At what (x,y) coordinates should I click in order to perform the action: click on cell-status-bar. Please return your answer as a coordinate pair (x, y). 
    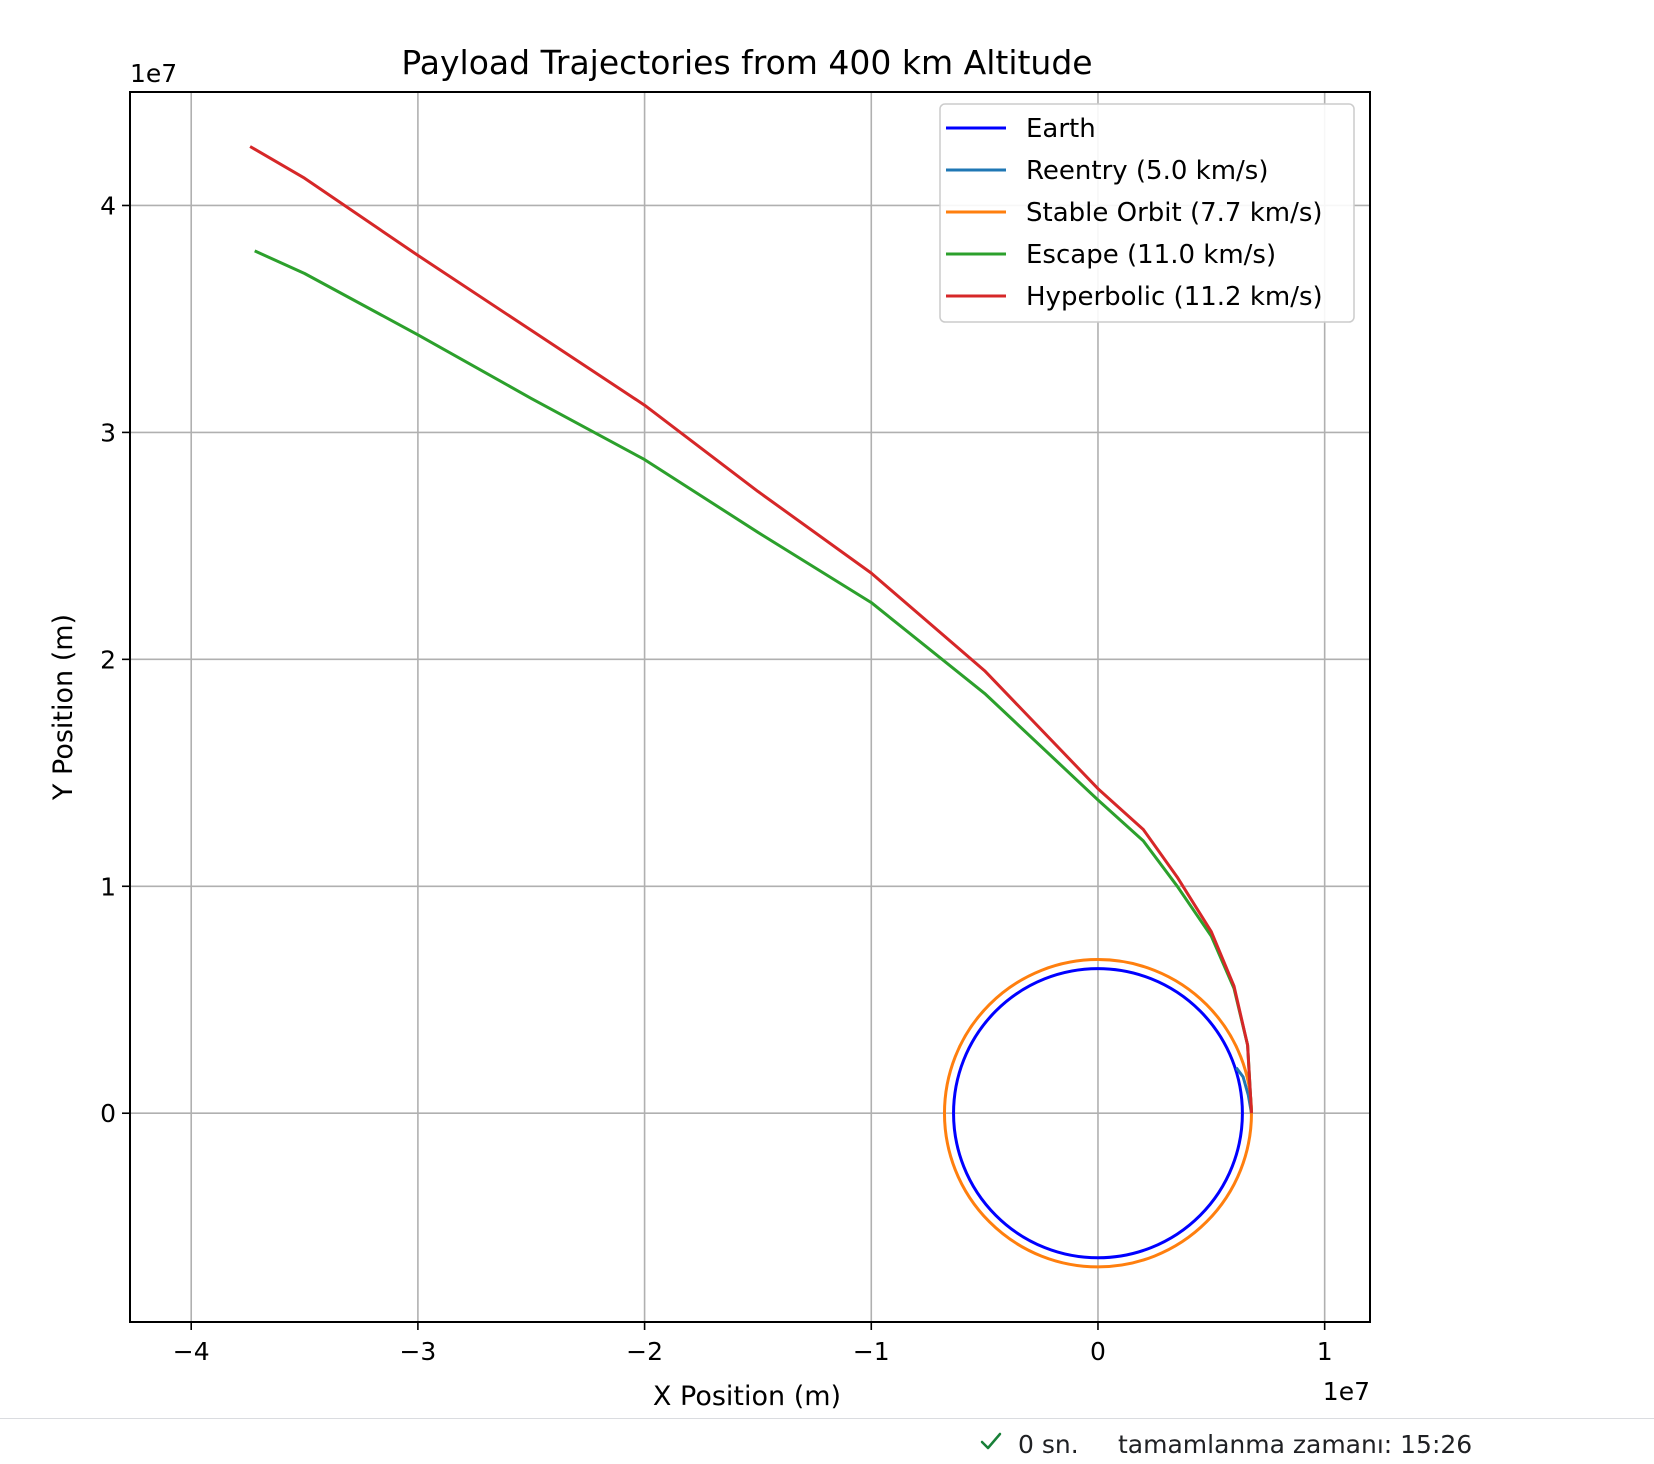
    Looking at the image, I should click on (827, 1441).